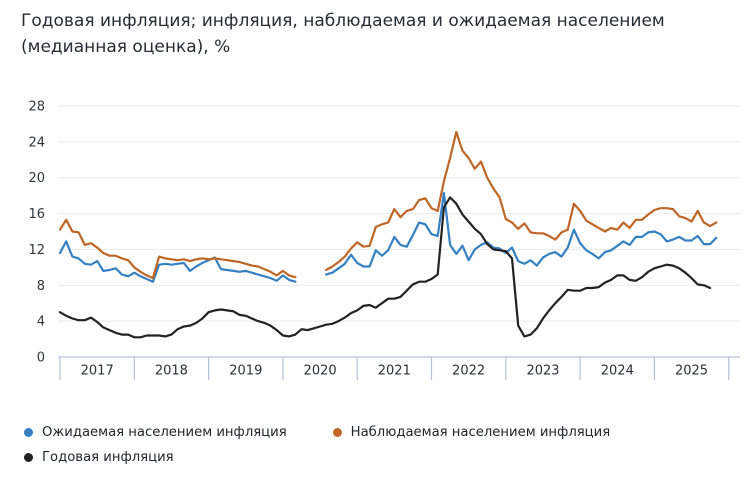 The height and width of the screenshot is (480, 752). I want to click on y-axis-tick-label: 20, so click(36, 178).